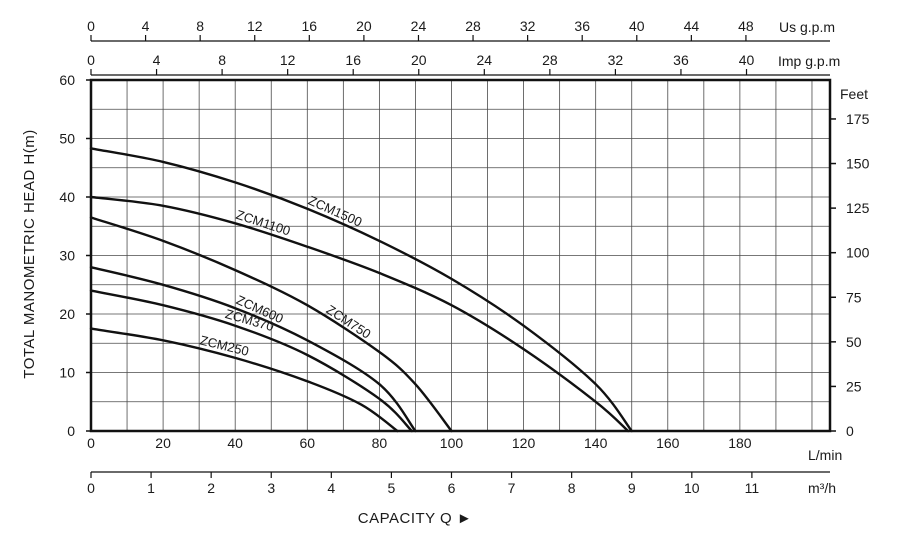 The image size is (900, 544). I want to click on x-axis-title: CAPACITY Q ►, so click(415, 518).